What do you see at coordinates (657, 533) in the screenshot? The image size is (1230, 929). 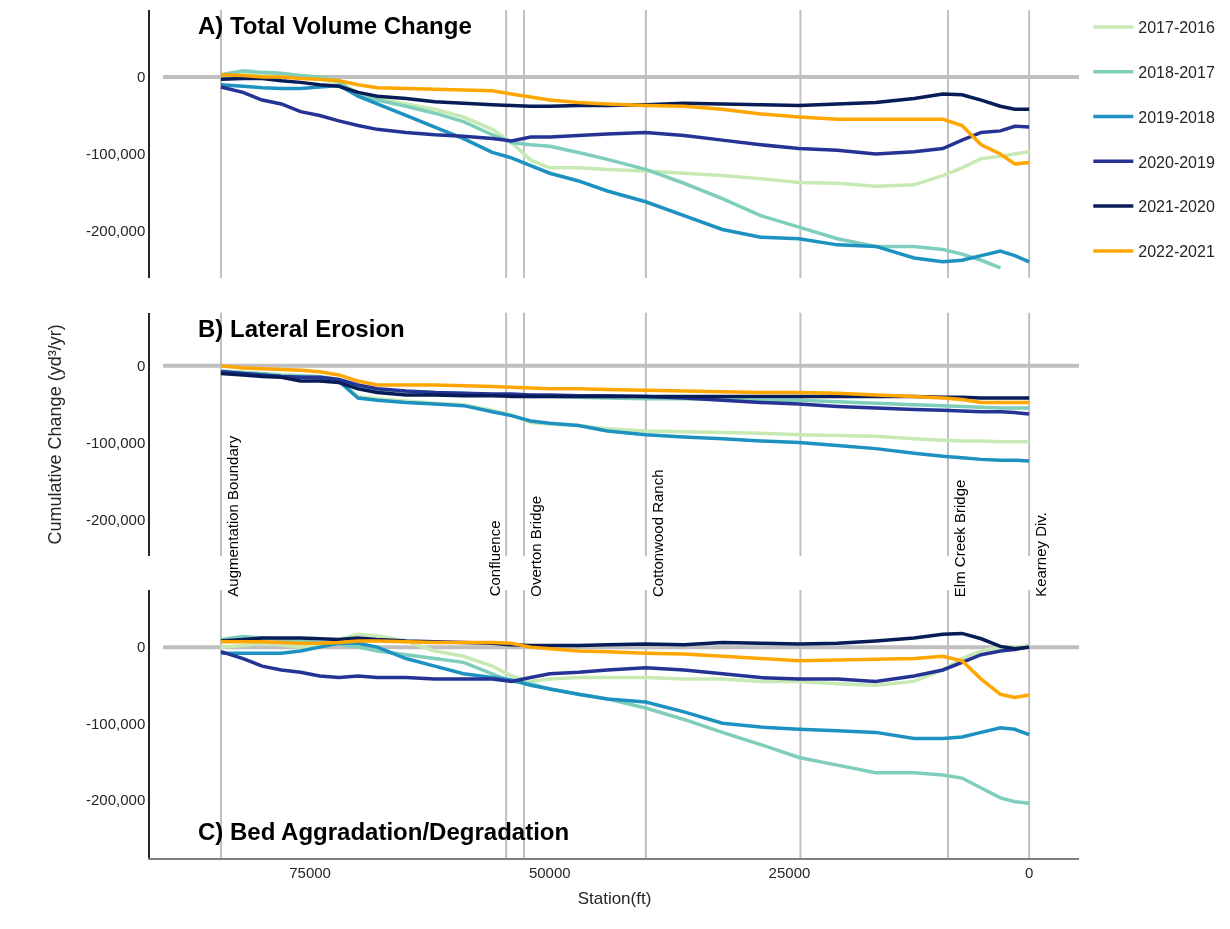 I see `ref-line-label: Cottonwood Ranch` at bounding box center [657, 533].